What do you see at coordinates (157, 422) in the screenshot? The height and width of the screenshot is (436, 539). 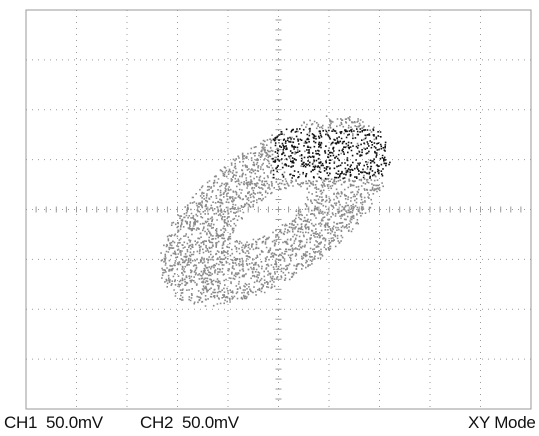 I see `ch2-label: CH2` at bounding box center [157, 422].